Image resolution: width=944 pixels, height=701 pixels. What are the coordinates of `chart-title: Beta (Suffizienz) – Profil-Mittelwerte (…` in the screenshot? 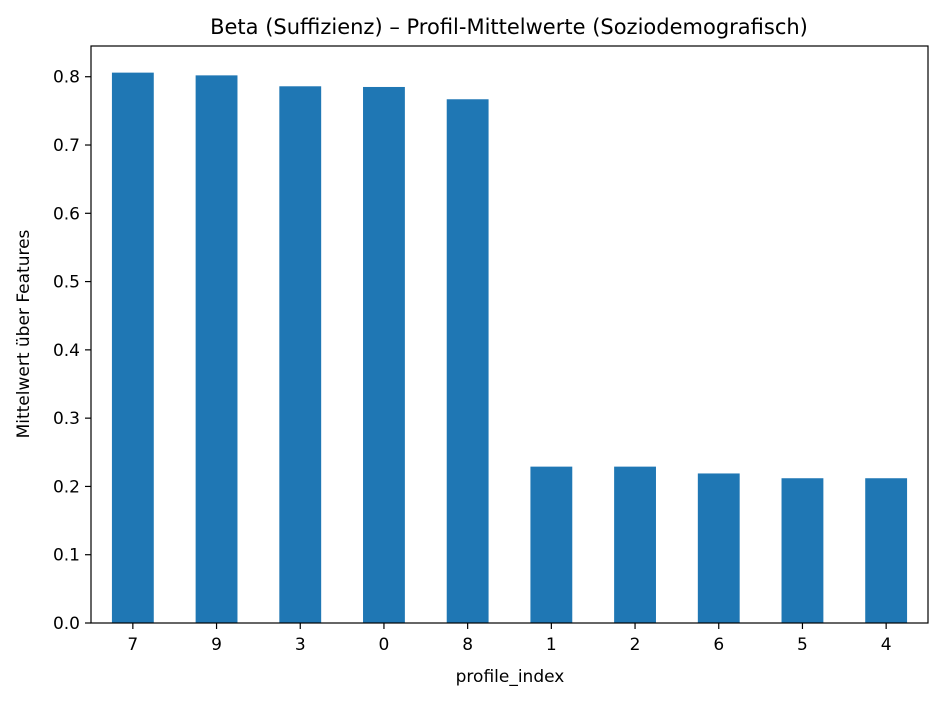 It's located at (509, 27).